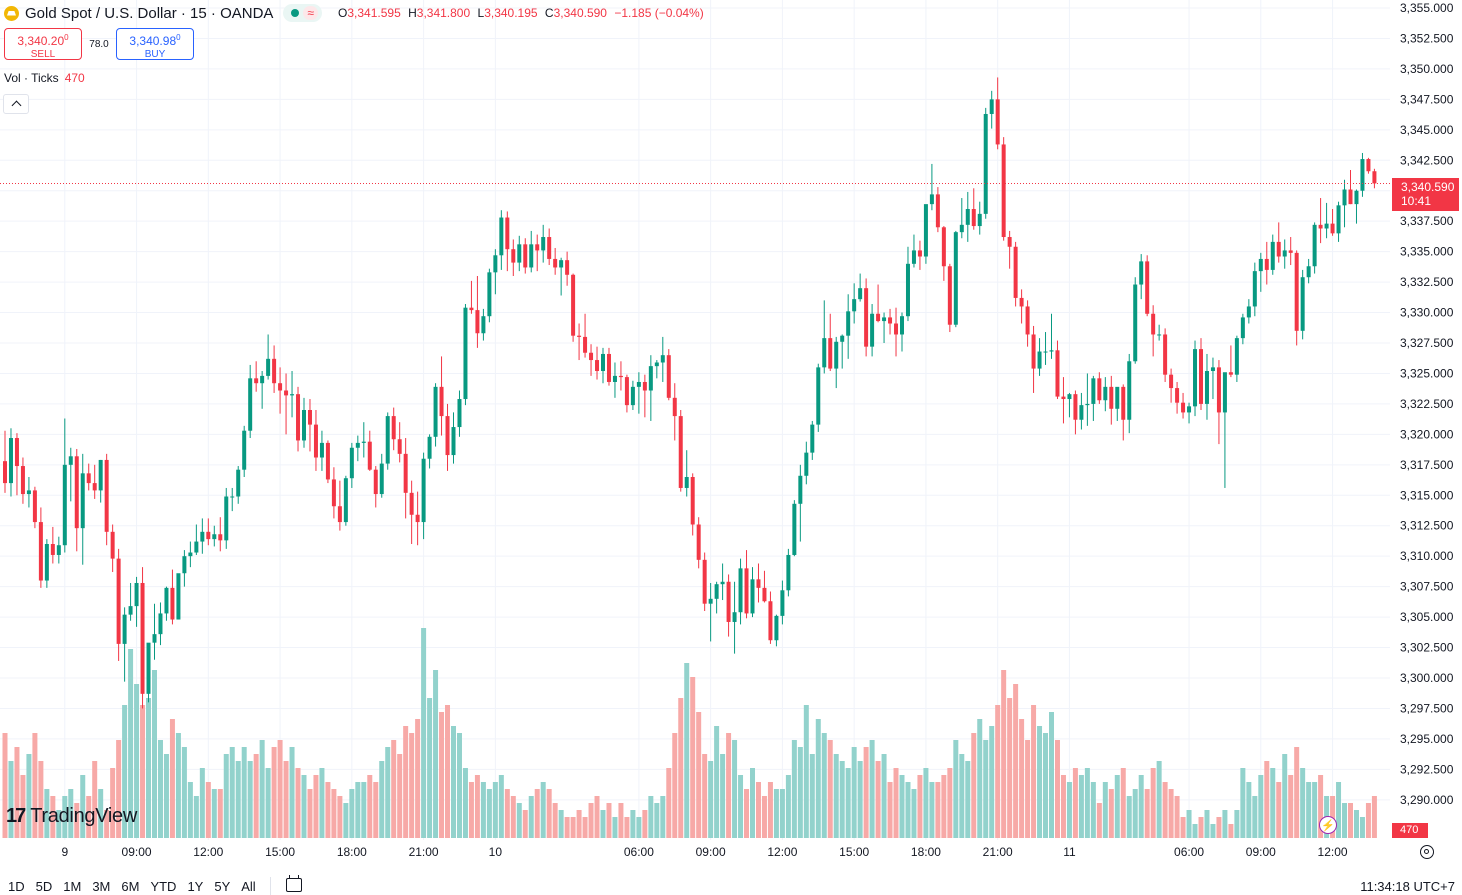  What do you see at coordinates (16, 104) in the screenshot?
I see `collapse-legend-button` at bounding box center [16, 104].